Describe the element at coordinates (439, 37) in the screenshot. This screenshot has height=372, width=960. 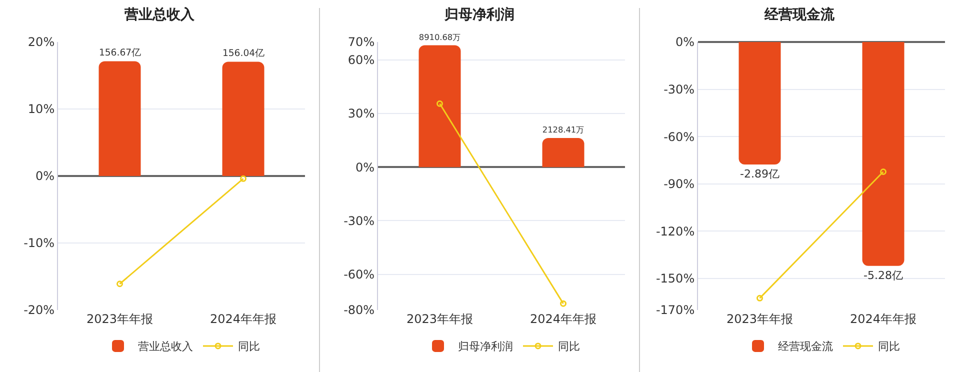
I see `data-label: 8910.68万` at that location.